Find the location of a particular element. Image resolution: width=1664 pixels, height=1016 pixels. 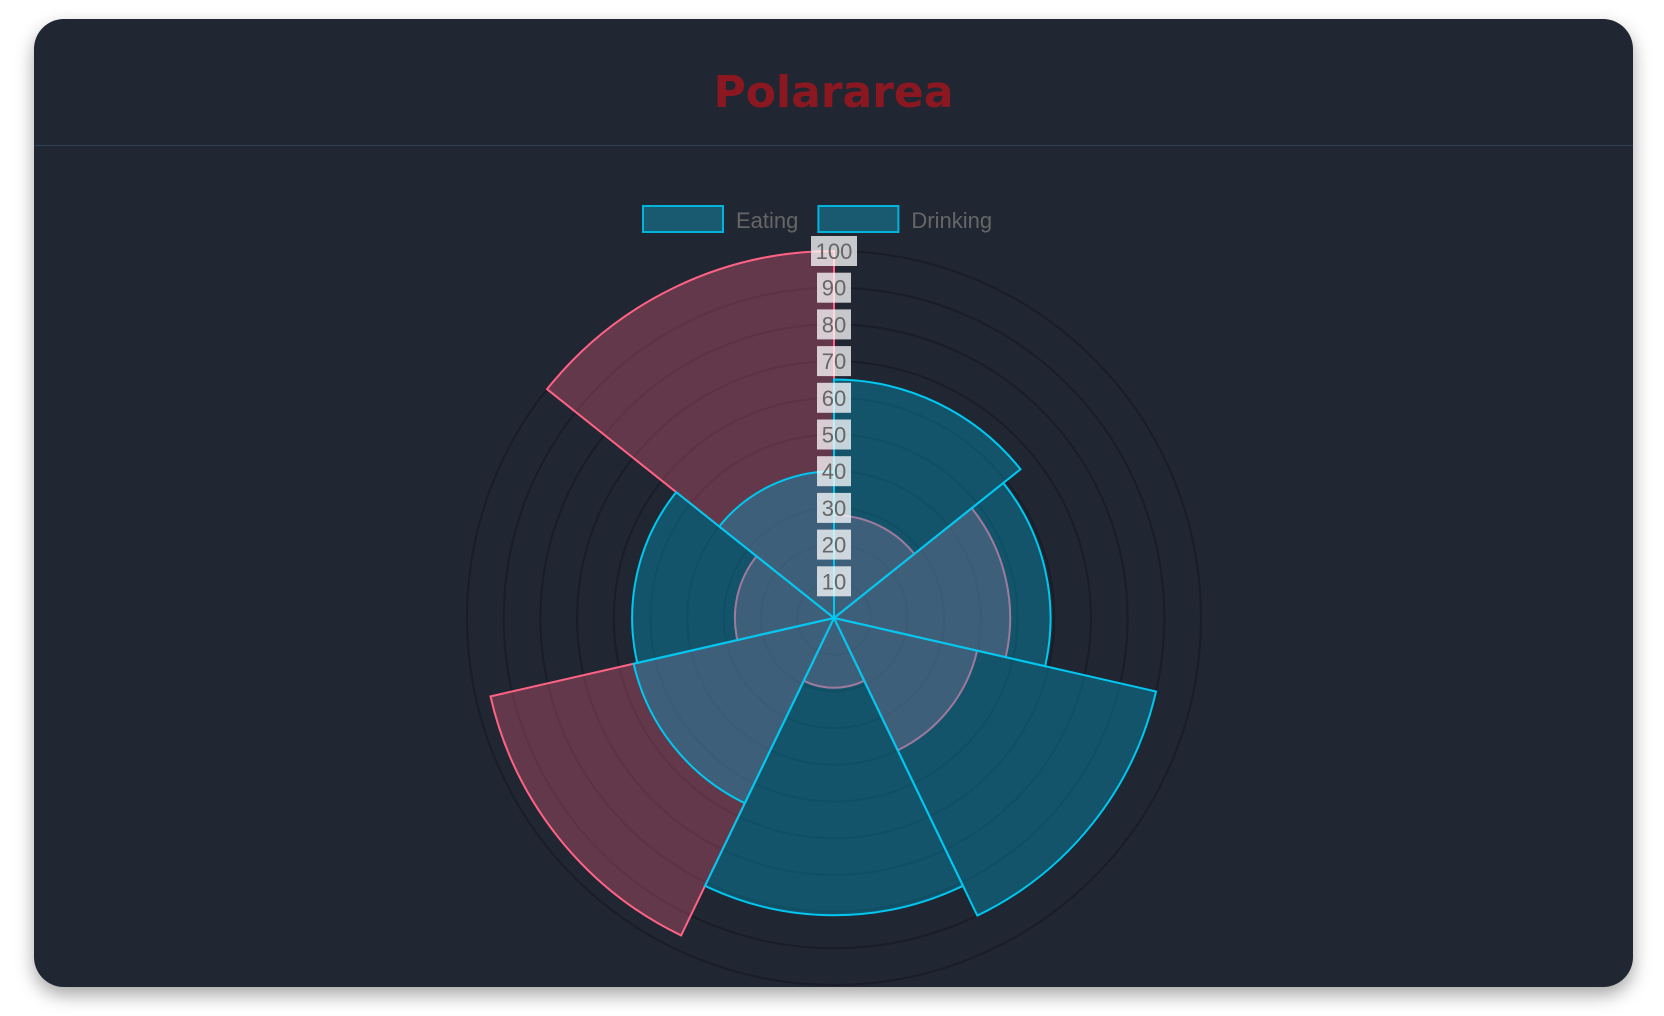

tick-label: 50 is located at coordinates (834, 435).